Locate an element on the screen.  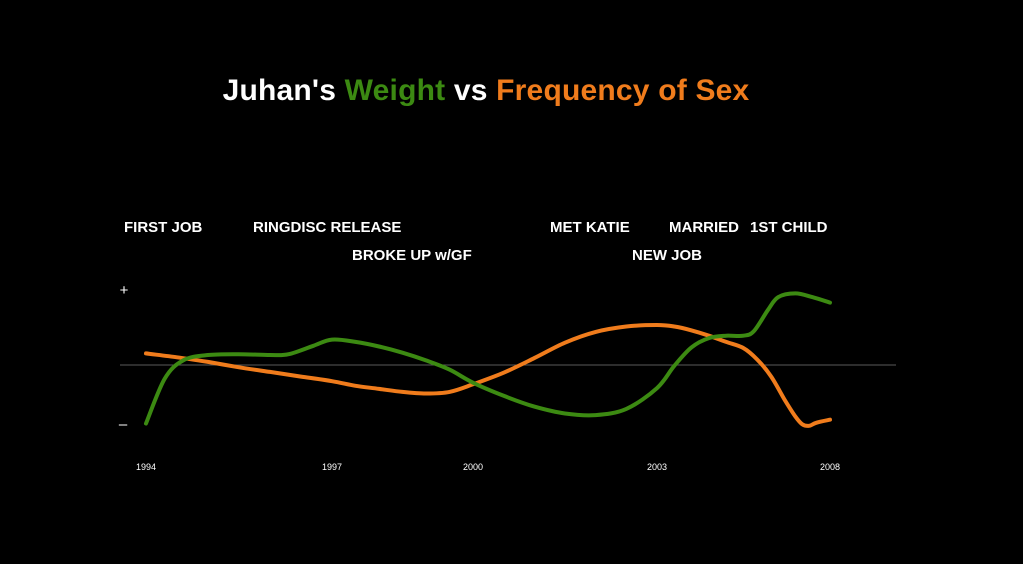
event-label-broke-up-w-gf: BROKE UP w/GF is located at coordinates (412, 255).